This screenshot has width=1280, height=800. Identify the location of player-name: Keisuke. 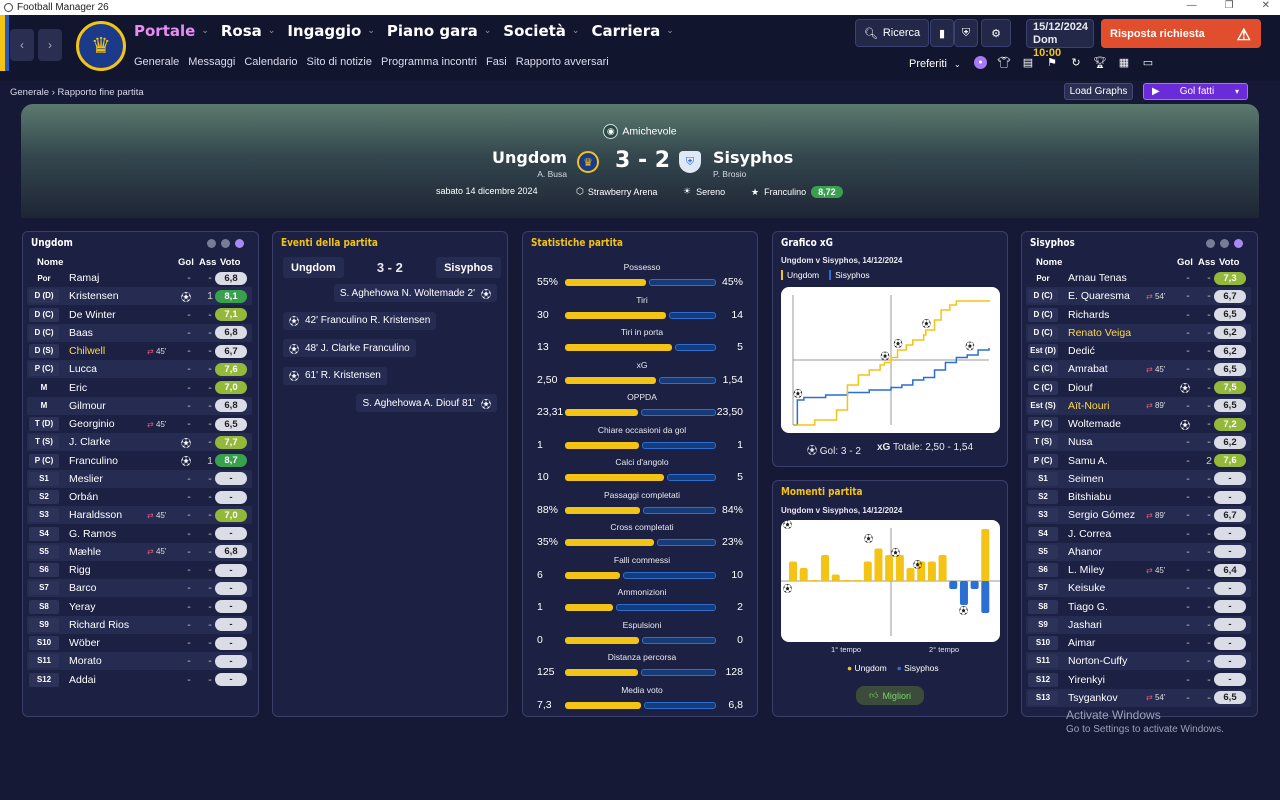
(1087, 588).